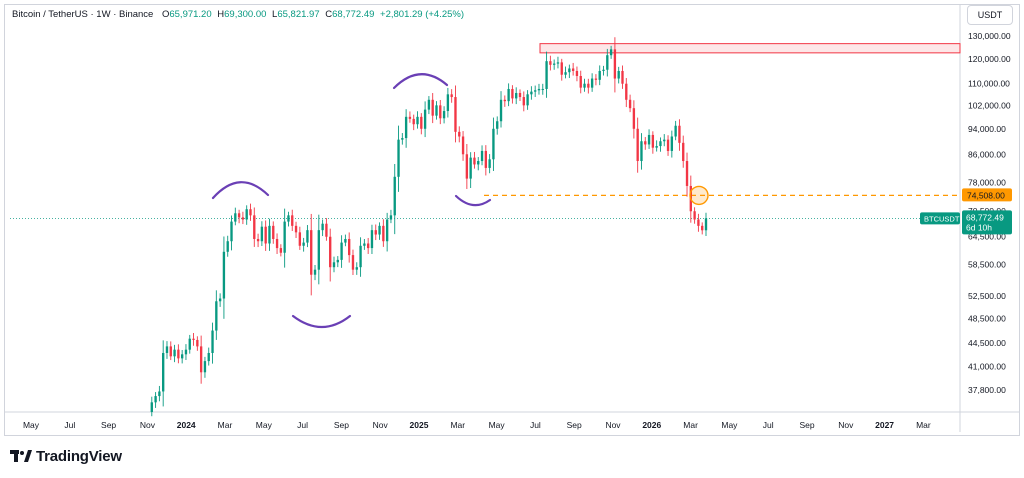  Describe the element at coordinates (987, 265) in the screenshot. I see `y-tick-label: 58,500.00` at that location.